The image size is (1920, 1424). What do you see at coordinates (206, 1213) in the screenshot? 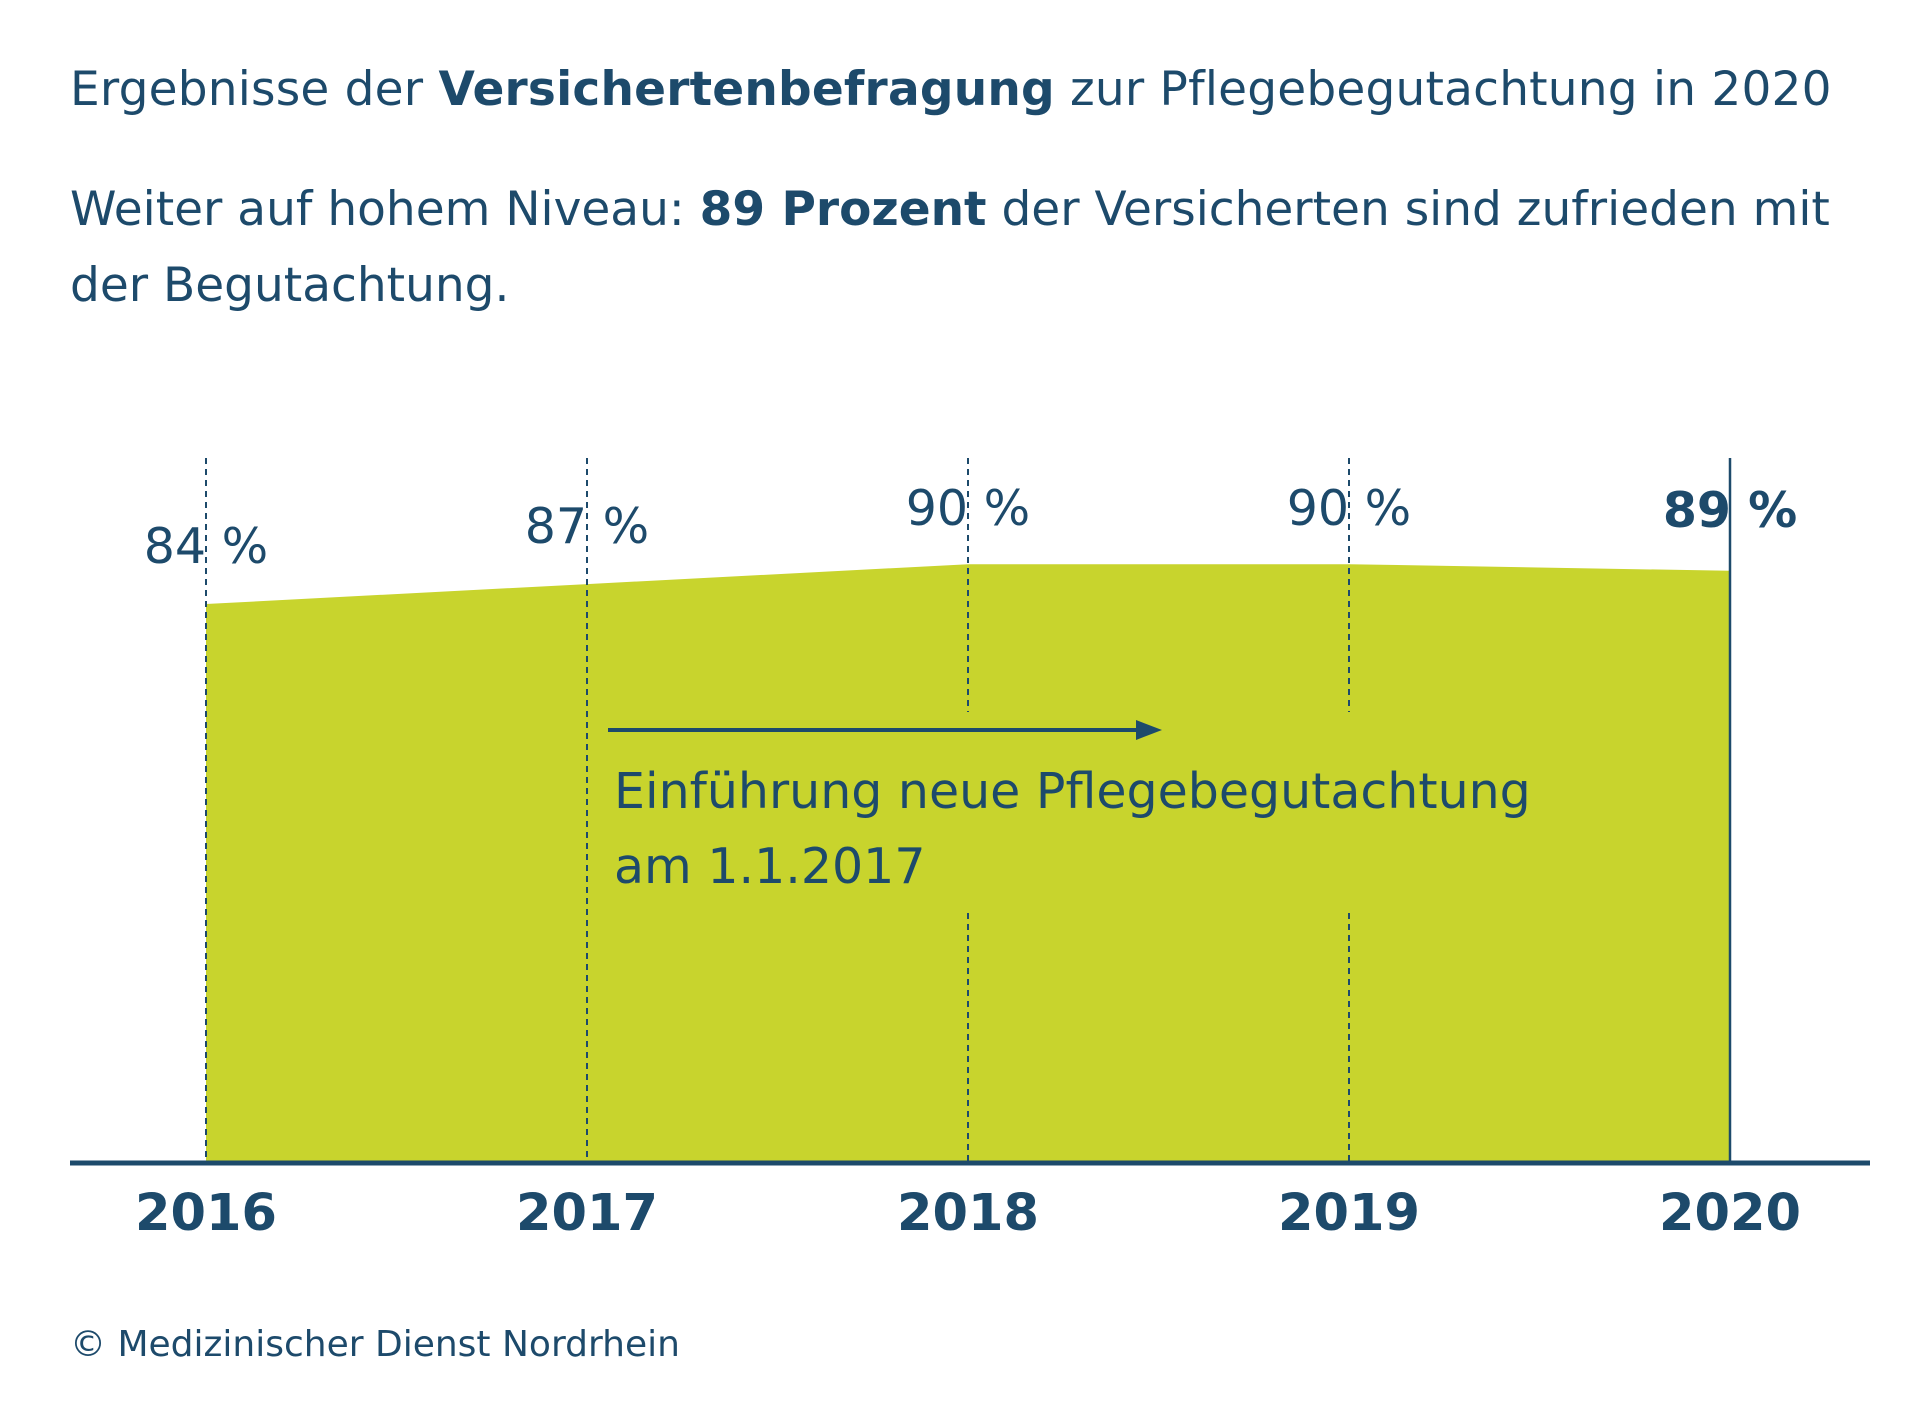
I see `x-tick-2016: 2016` at bounding box center [206, 1213].